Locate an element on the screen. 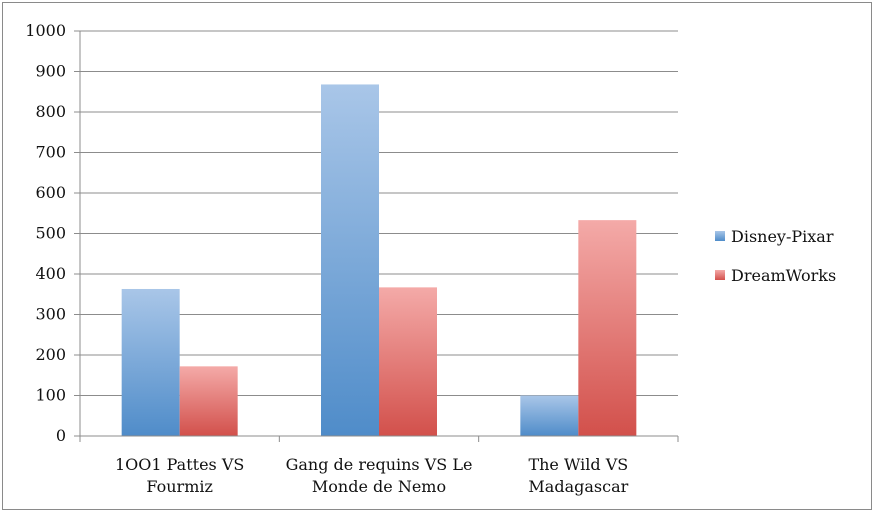 Image resolution: width=876 pixels, height=514 pixels. y-tick-label: 100 is located at coordinates (50, 395).